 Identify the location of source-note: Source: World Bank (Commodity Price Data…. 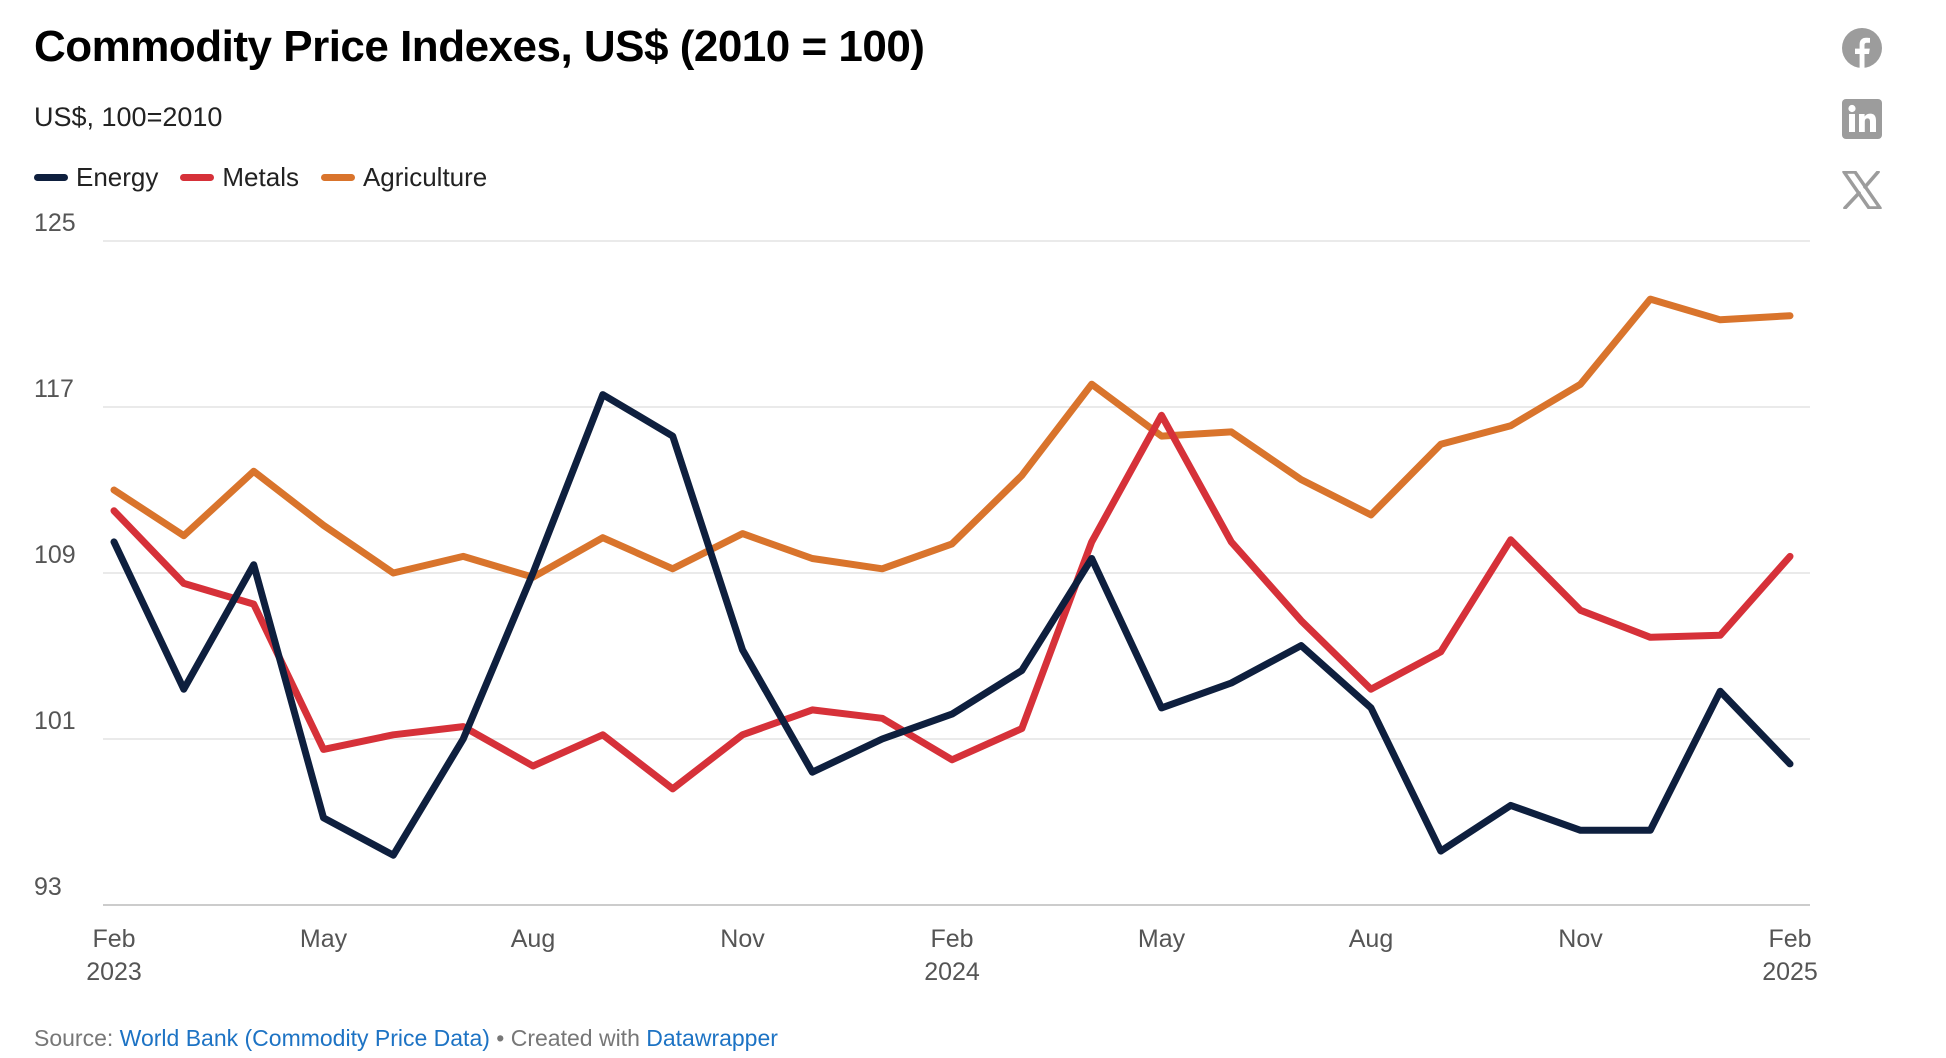
(406, 1038).